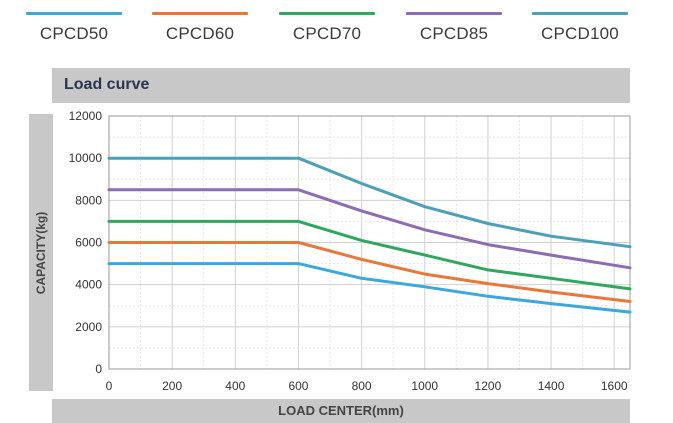  I want to click on y-tick-label: 10000, so click(86, 158).